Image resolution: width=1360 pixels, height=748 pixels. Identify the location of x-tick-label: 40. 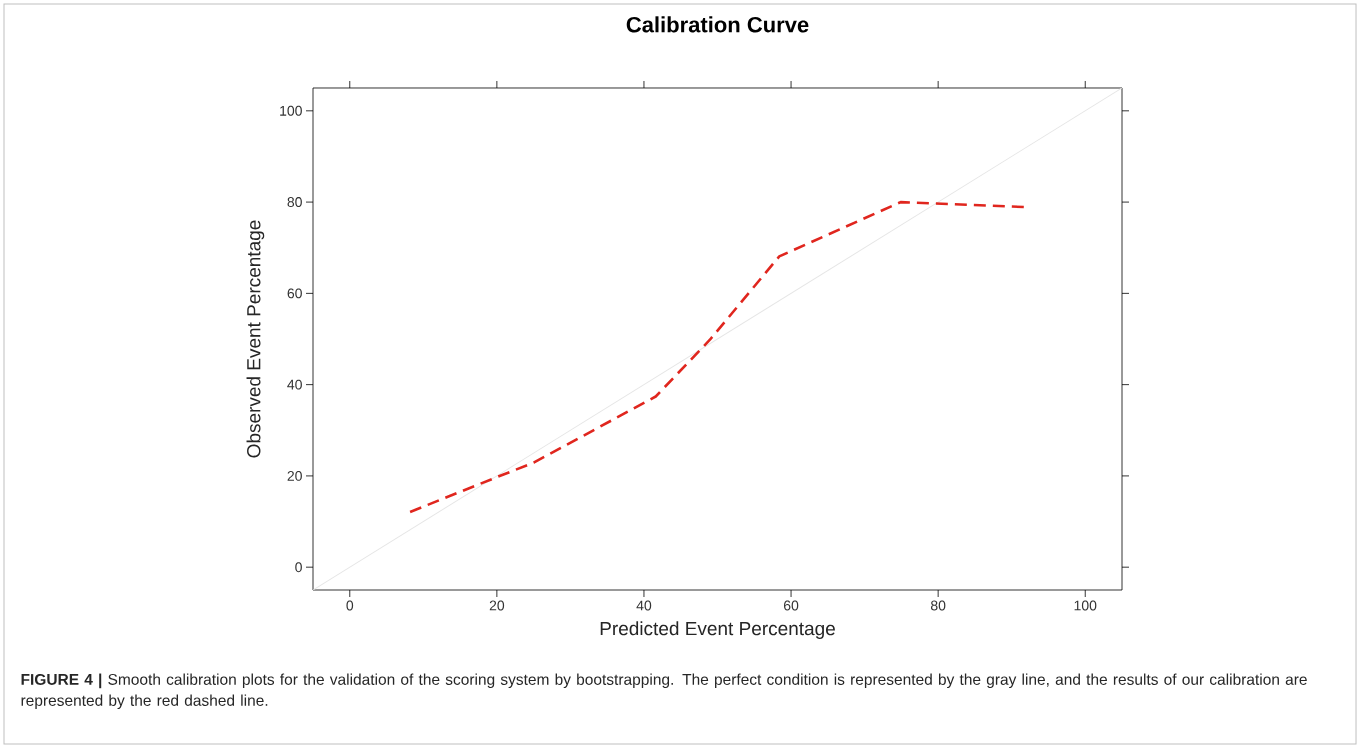
(644, 605).